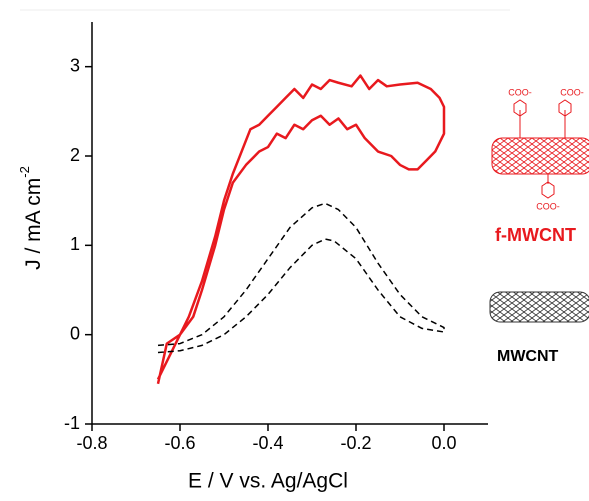 This screenshot has height=501, width=589. Describe the element at coordinates (539, 307) in the screenshot. I see `mwcnt-illustration` at that location.